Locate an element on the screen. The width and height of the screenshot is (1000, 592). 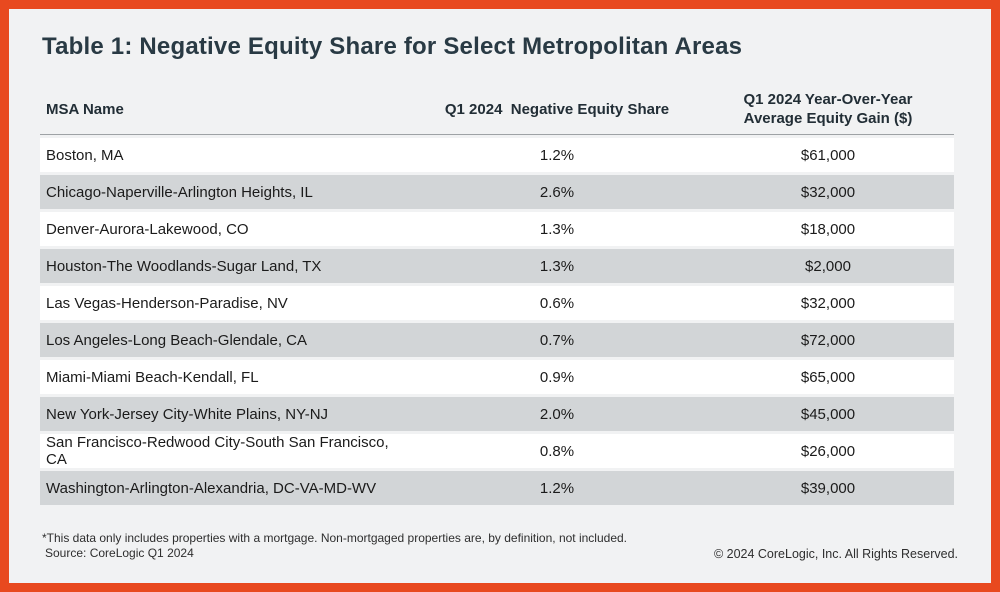
table-row: Boston, MA 1.2% $61,000 is located at coordinates (497, 155).